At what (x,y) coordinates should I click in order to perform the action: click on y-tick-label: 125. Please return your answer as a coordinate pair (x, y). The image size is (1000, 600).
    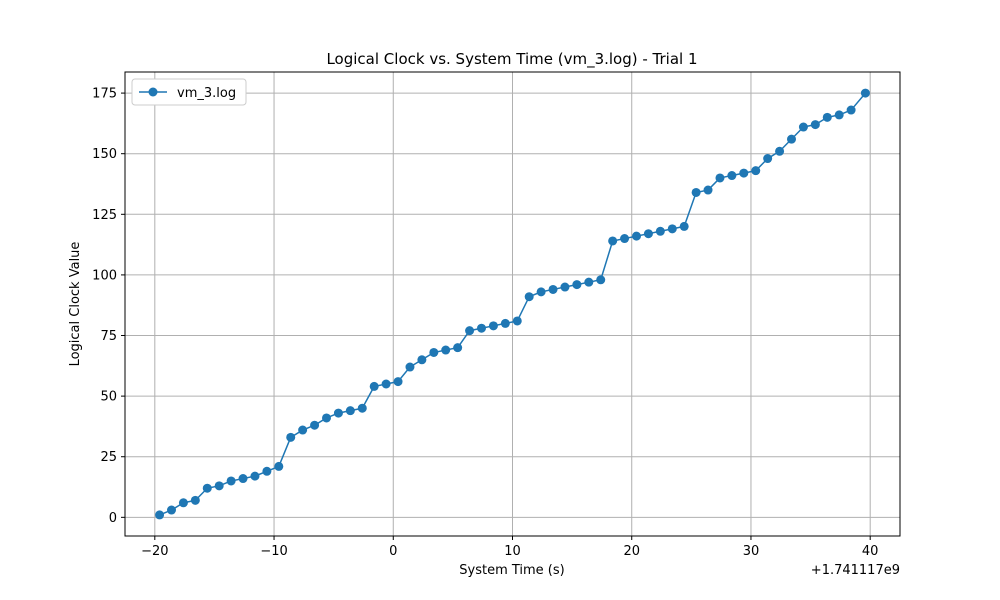
    Looking at the image, I should click on (104, 215).